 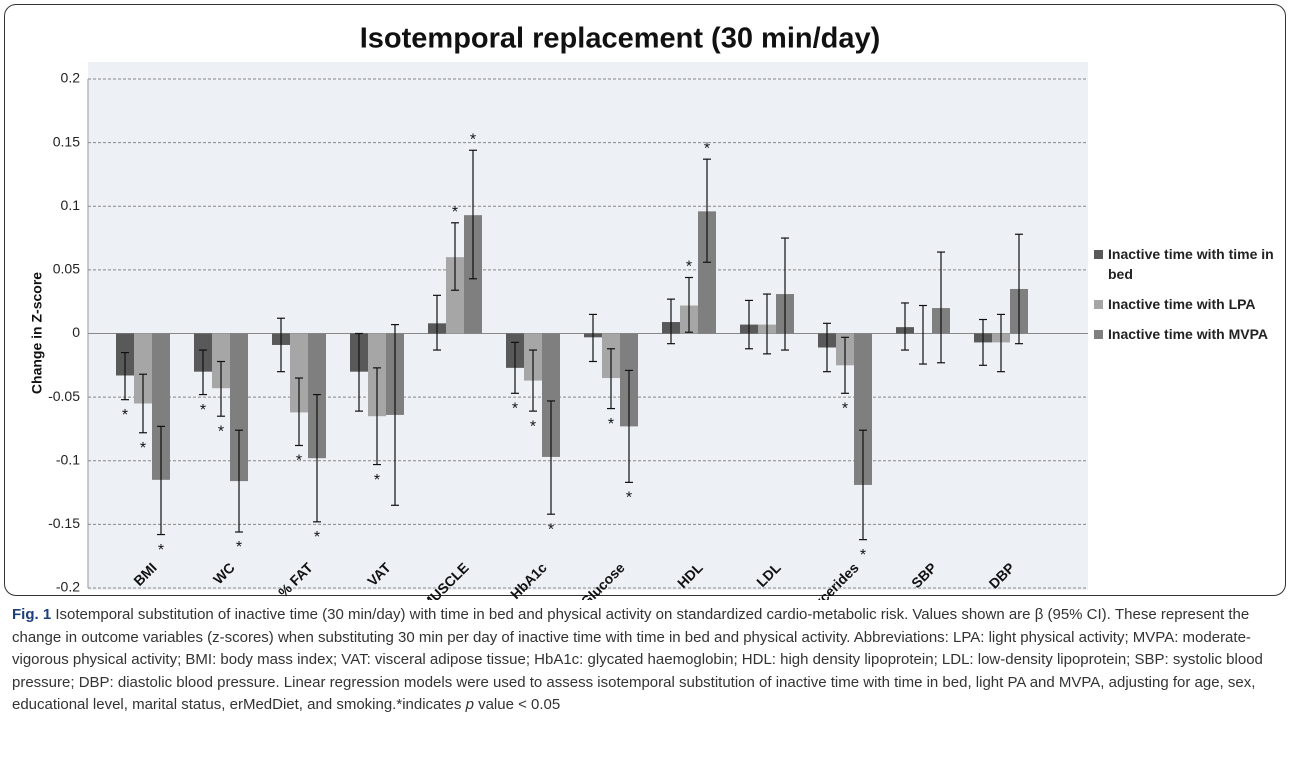 I want to click on legend-item: Inactive time with MVPA, so click(x=1189, y=334).